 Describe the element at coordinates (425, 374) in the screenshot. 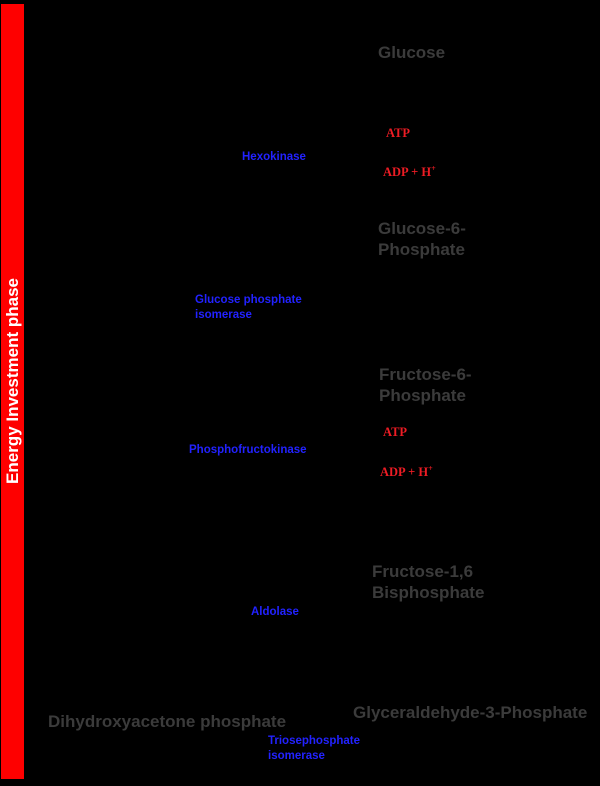

I see `metabolite-line: Fructose-6-` at that location.